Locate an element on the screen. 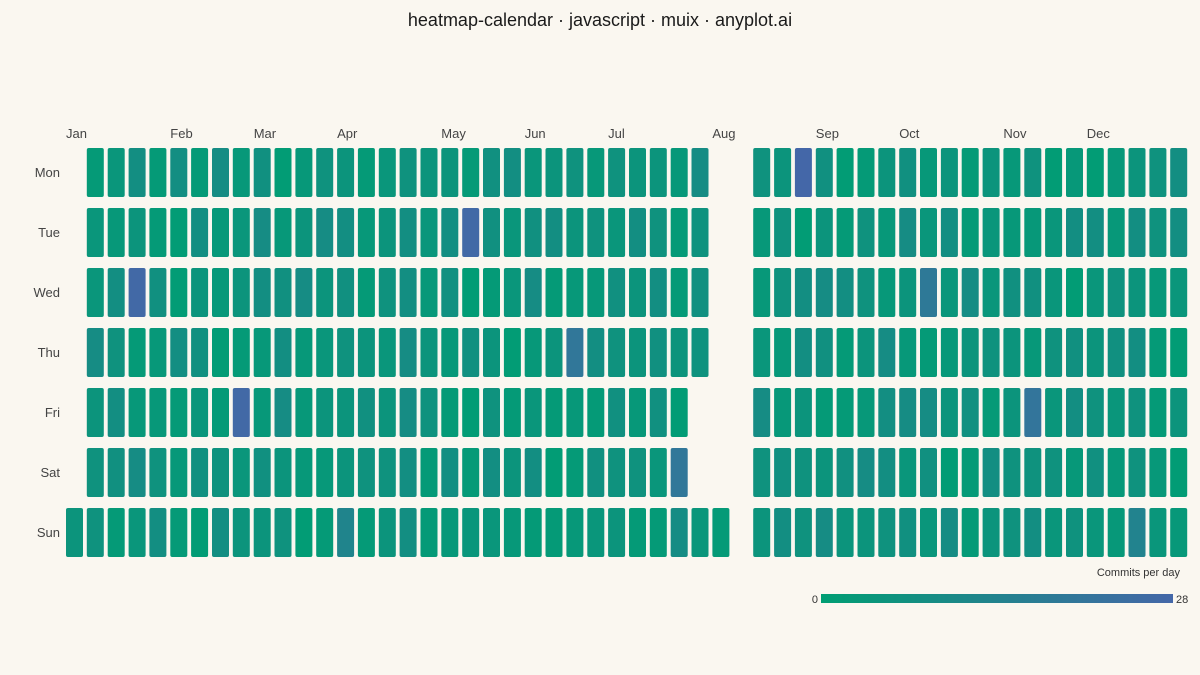 The height and width of the screenshot is (675, 1200). month-labels: Jan Feb Mar Apr May Jun Jul Aug Sep Oct Nov Dec is located at coordinates (588, 133).